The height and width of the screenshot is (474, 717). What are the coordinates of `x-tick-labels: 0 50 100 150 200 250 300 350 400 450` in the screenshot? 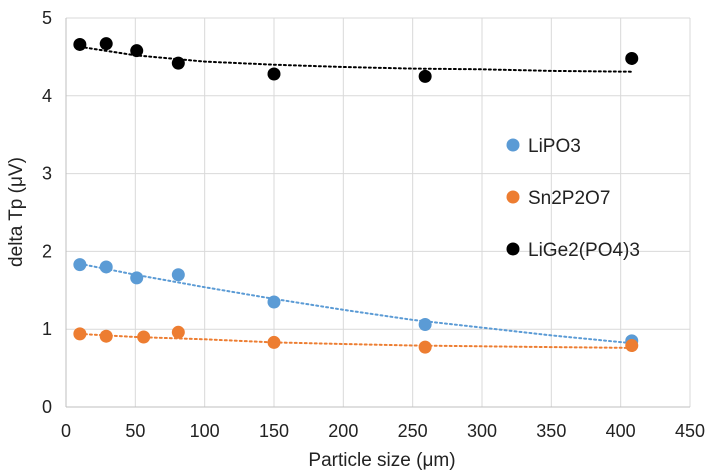 It's located at (383, 431).